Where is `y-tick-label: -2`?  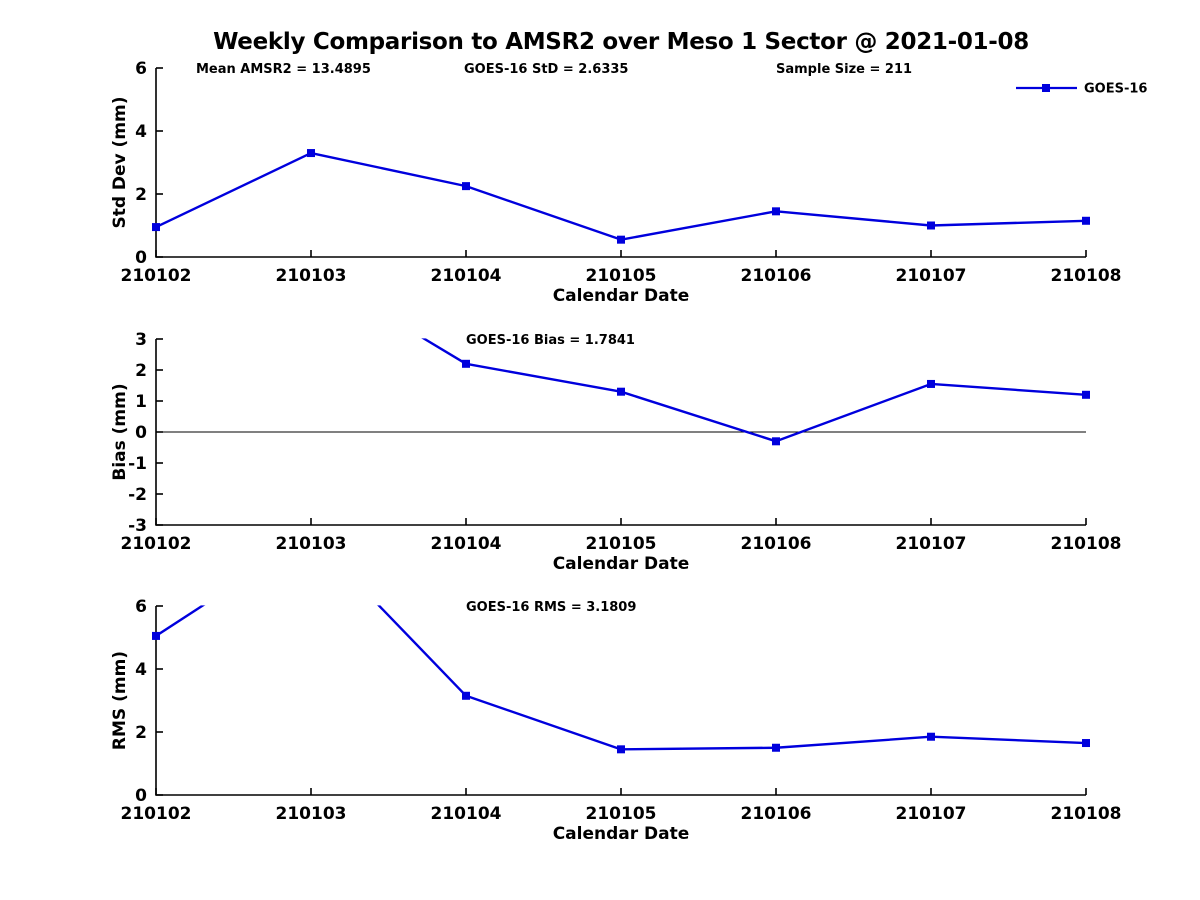
y-tick-label: -2 is located at coordinates (137, 495).